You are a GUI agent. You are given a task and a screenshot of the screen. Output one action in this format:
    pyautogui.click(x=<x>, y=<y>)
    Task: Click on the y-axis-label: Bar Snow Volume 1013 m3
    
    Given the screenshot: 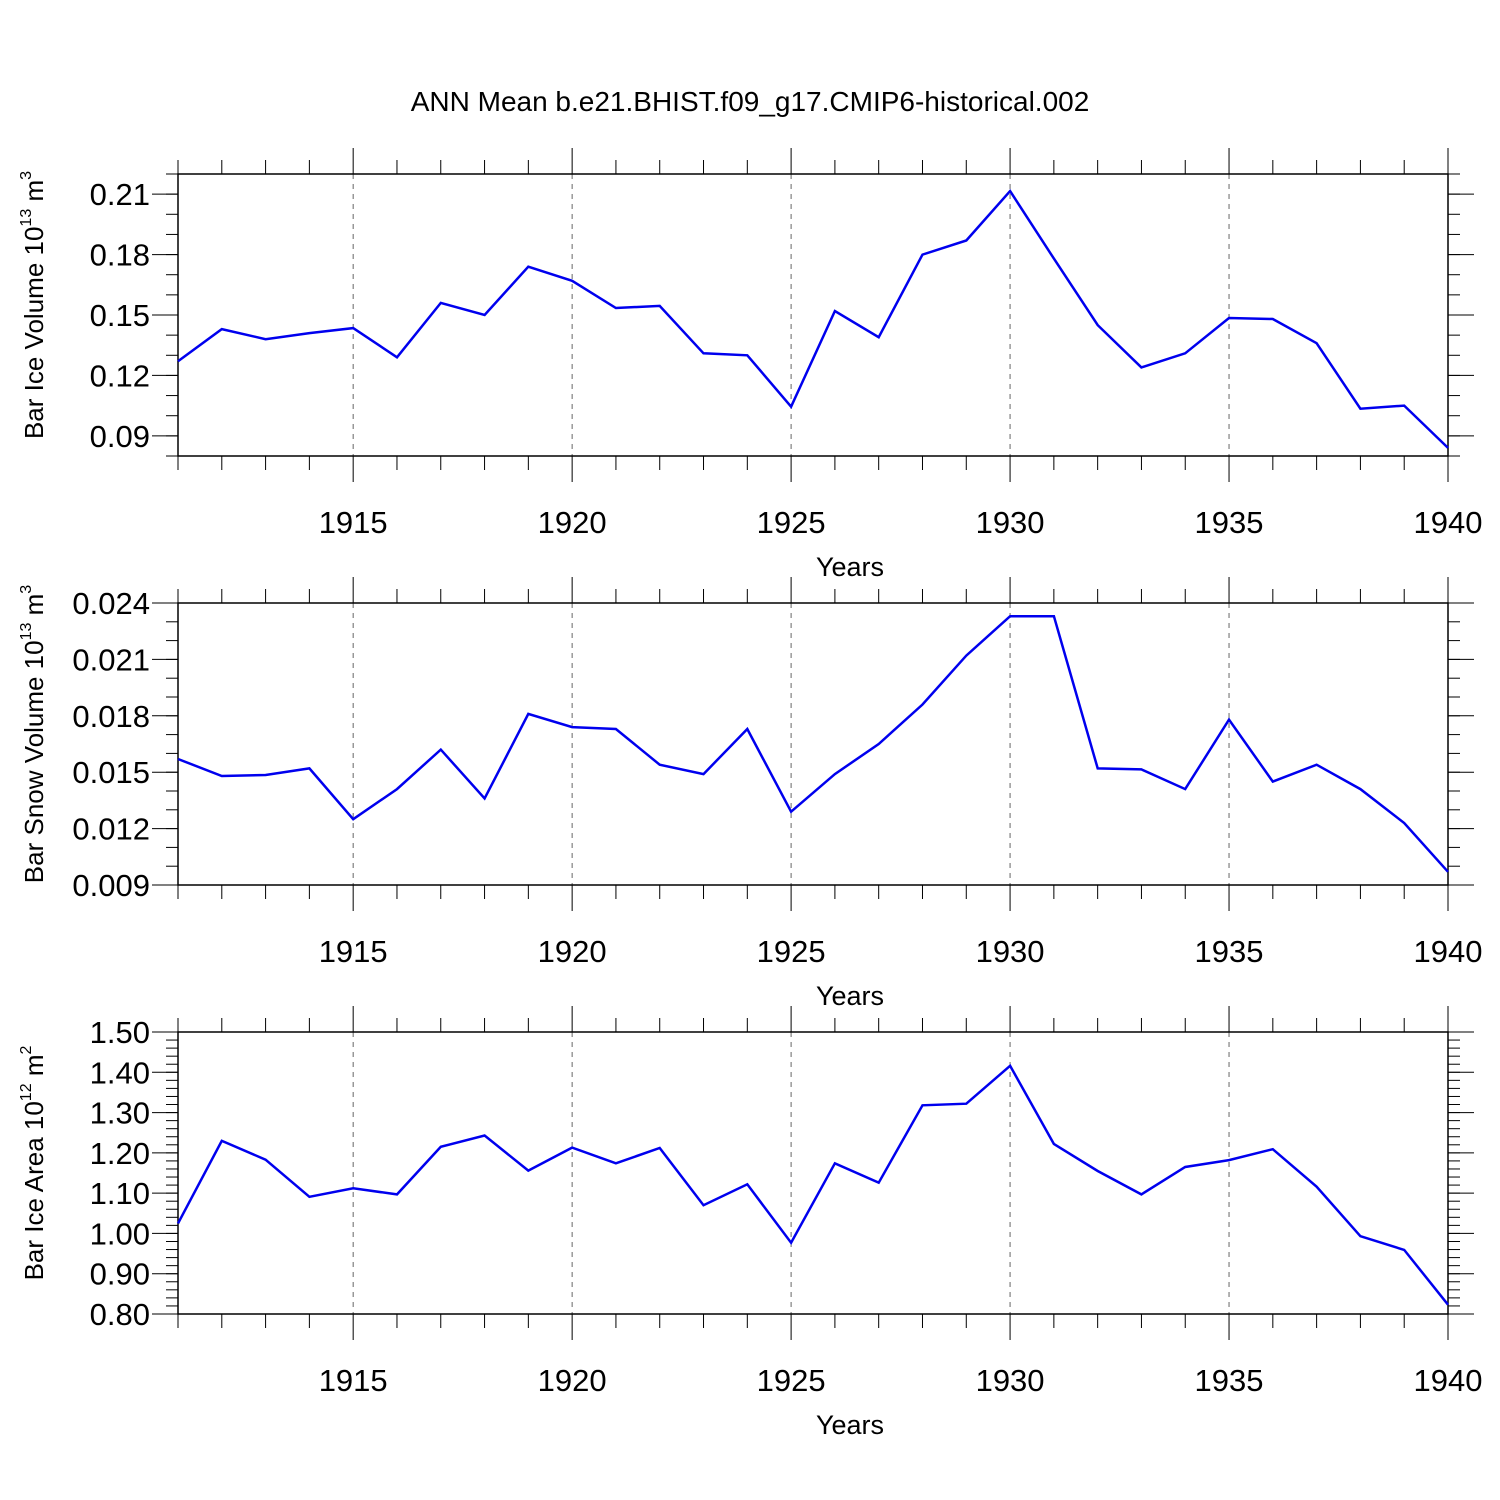 What is the action you would take?
    pyautogui.click(x=33, y=734)
    